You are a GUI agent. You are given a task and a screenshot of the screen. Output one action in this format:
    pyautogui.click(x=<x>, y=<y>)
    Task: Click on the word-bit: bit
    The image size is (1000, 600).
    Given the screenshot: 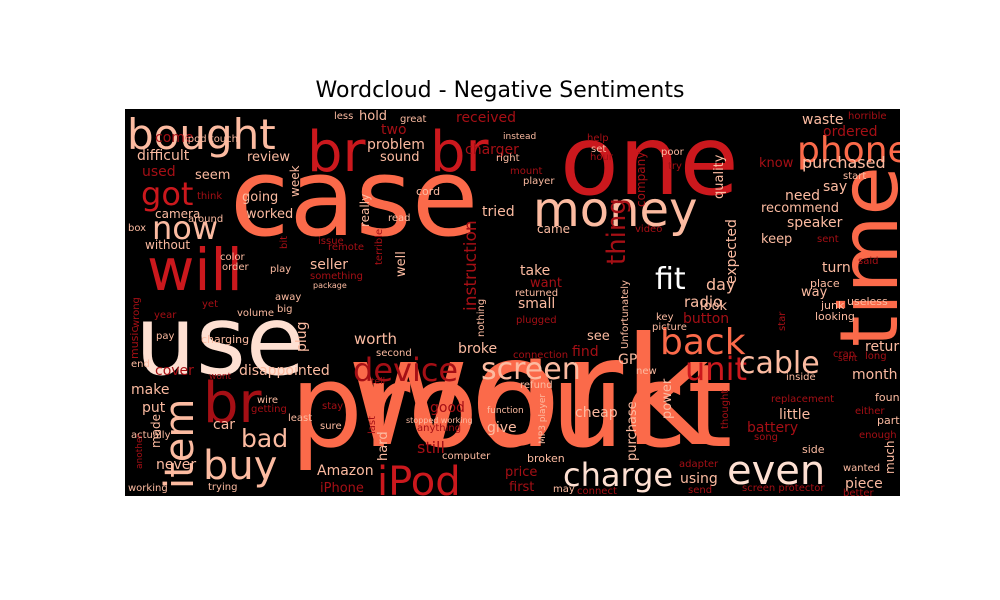 What is the action you would take?
    pyautogui.click(x=284, y=242)
    